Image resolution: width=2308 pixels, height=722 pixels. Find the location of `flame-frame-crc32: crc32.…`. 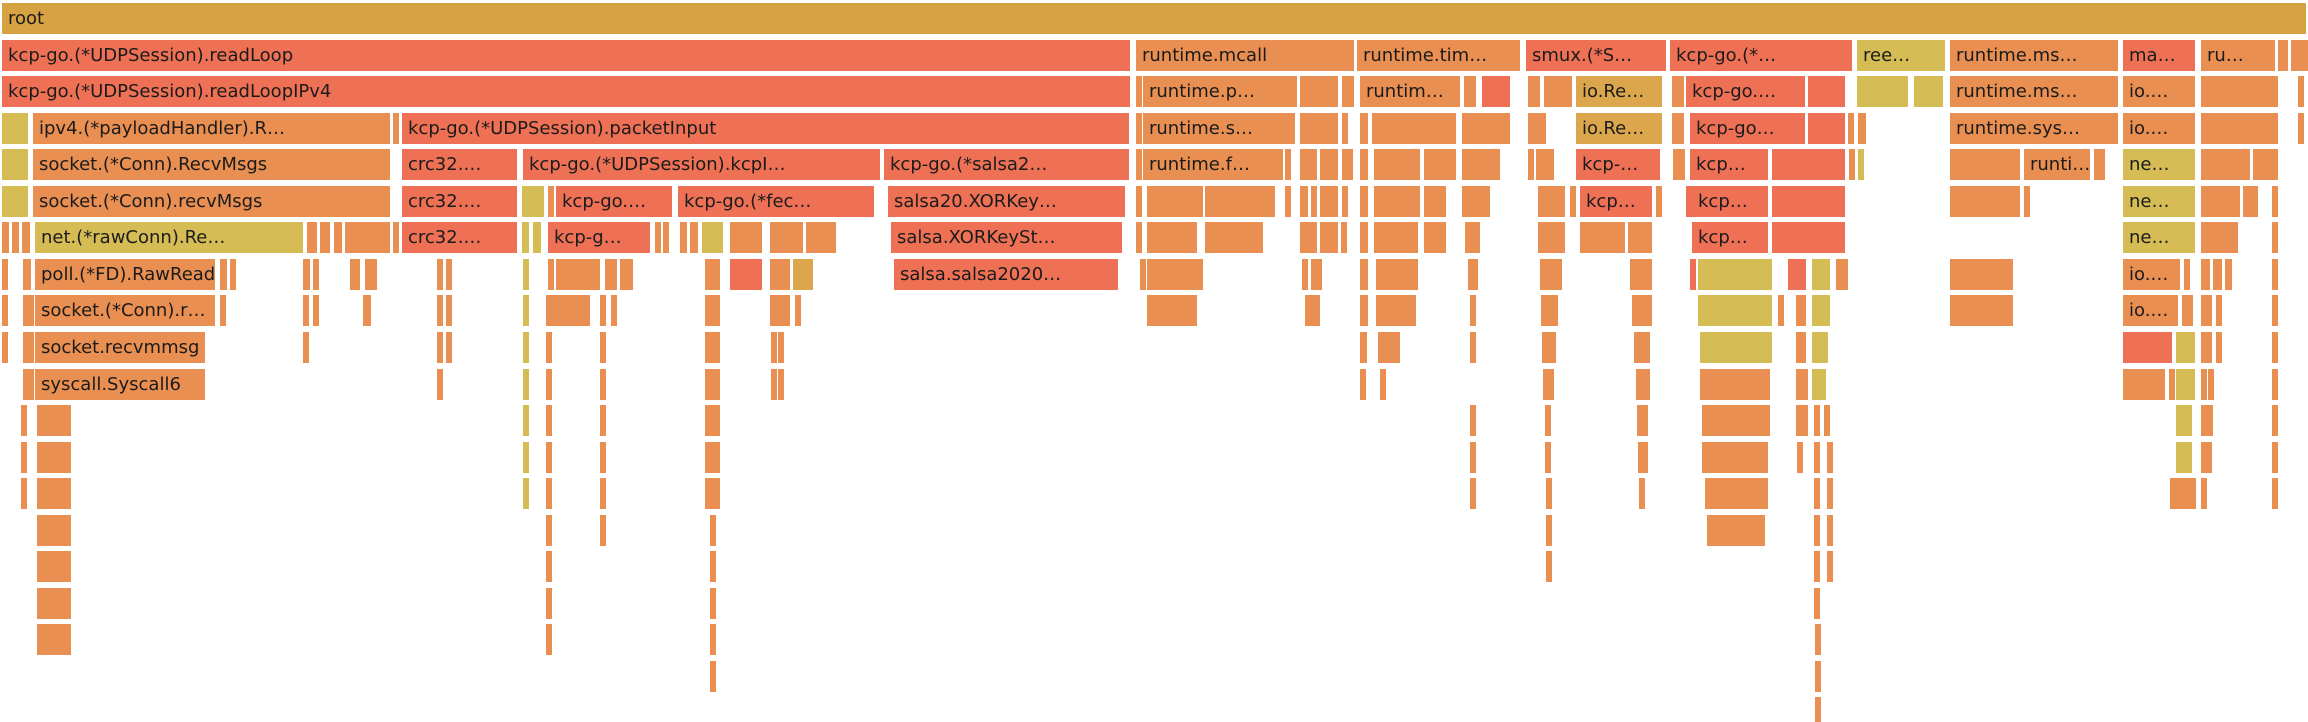

flame-frame-crc32: crc32.… is located at coordinates (459, 164).